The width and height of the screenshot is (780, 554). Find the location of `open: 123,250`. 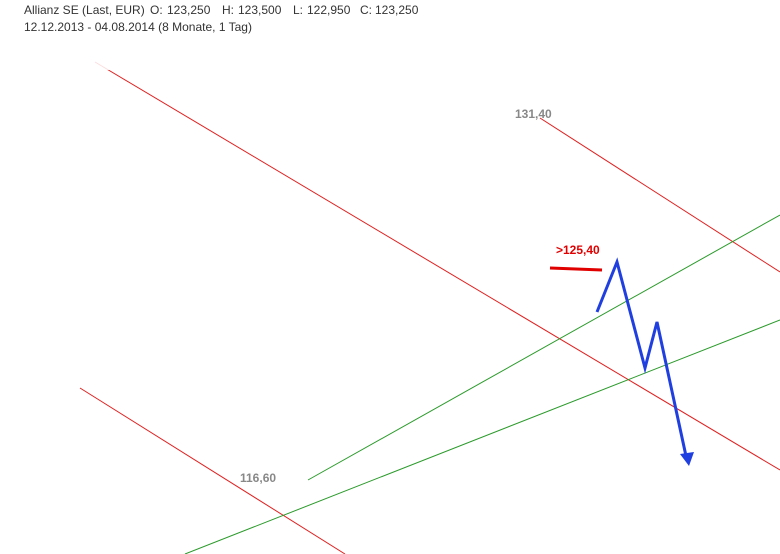

open: 123,250 is located at coordinates (189, 10).